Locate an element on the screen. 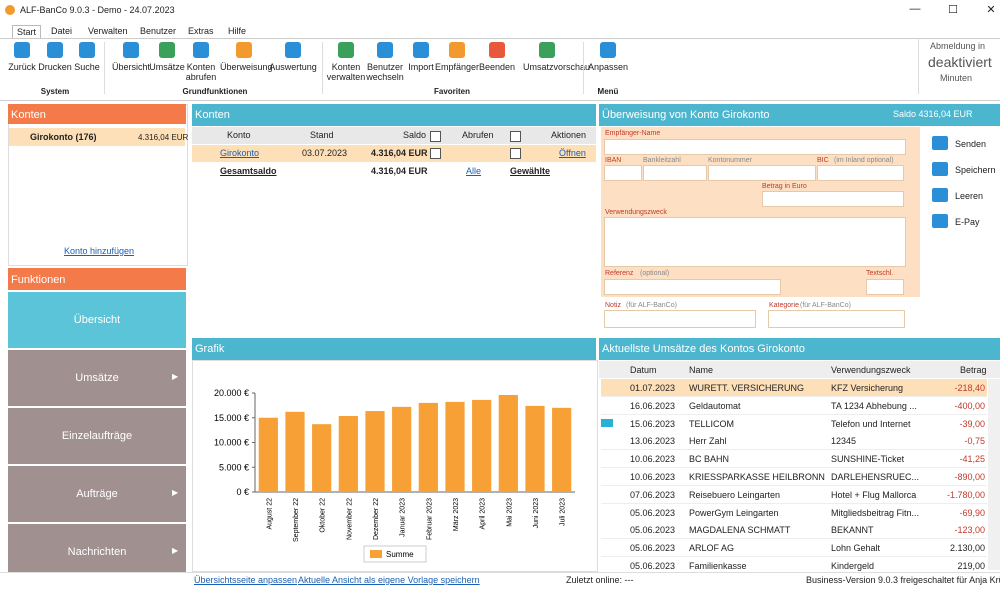  x-tick-label: April 2023 is located at coordinates (483, 514).